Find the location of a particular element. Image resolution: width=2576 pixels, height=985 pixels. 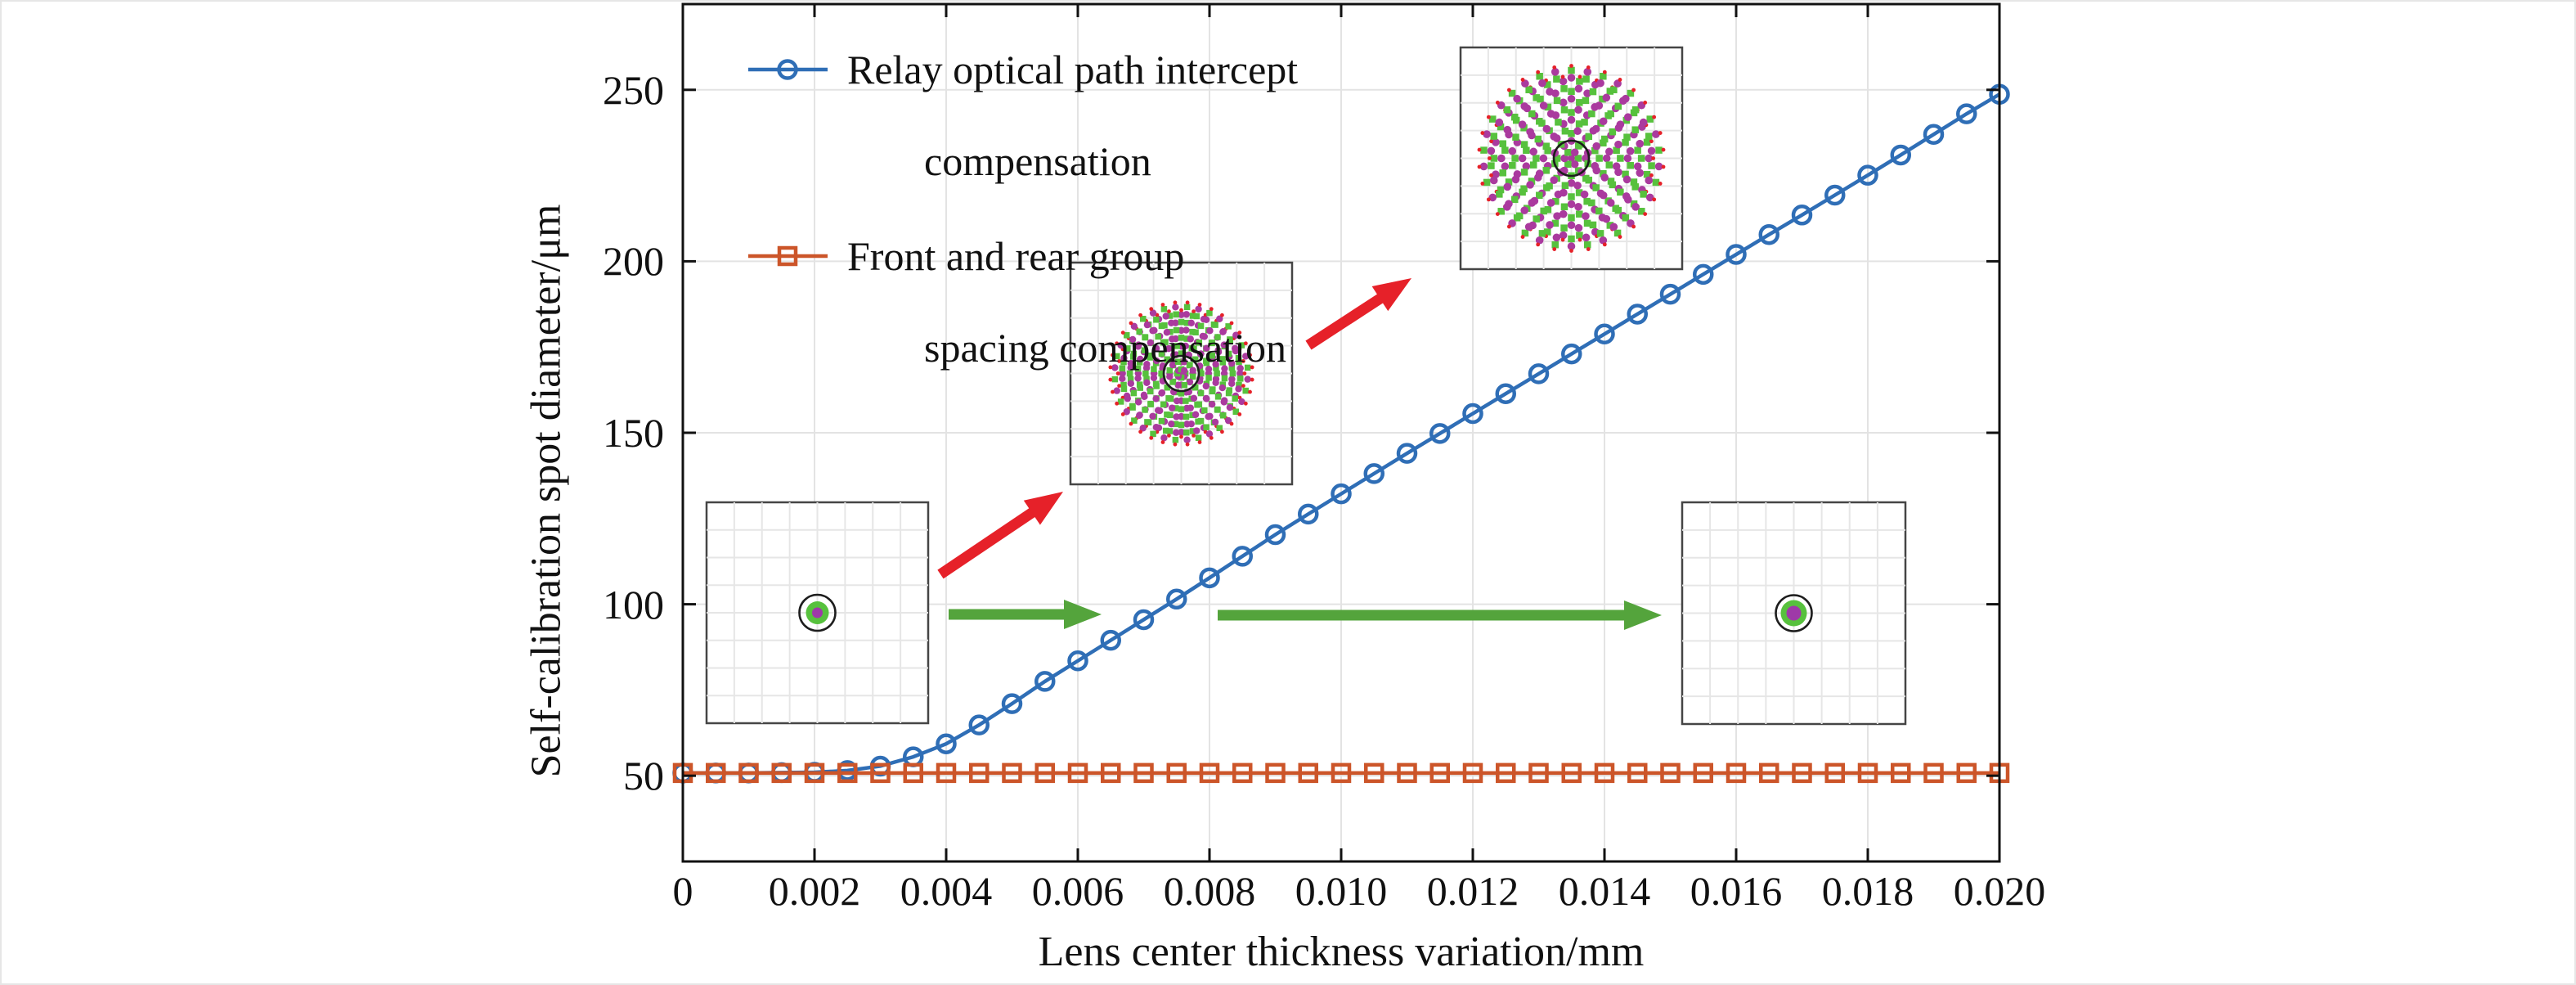

inset-lower-left is located at coordinates (817, 613).